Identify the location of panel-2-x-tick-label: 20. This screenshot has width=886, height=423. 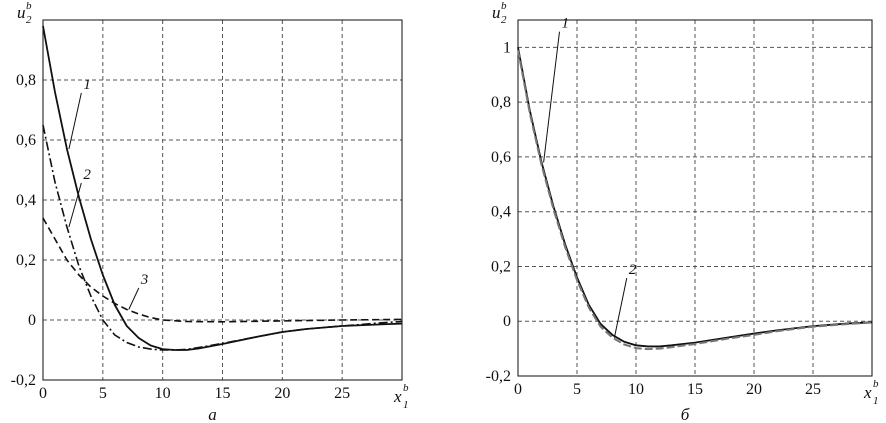
(754, 389).